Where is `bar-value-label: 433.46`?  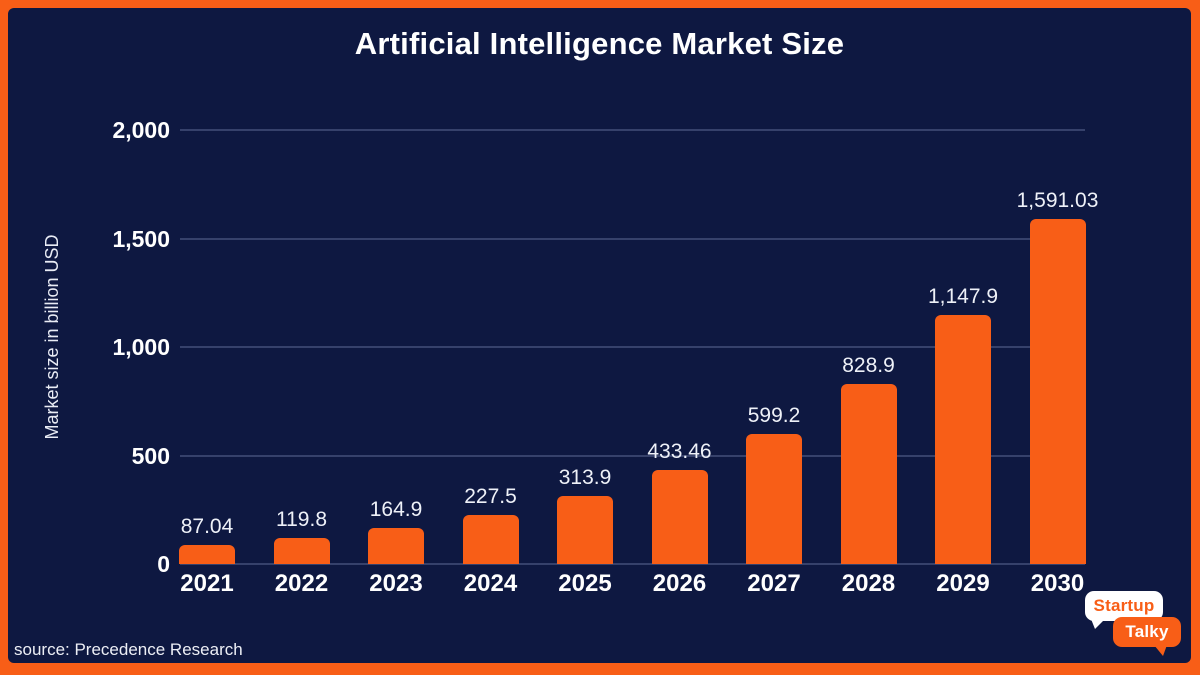 bar-value-label: 433.46 is located at coordinates (679, 451).